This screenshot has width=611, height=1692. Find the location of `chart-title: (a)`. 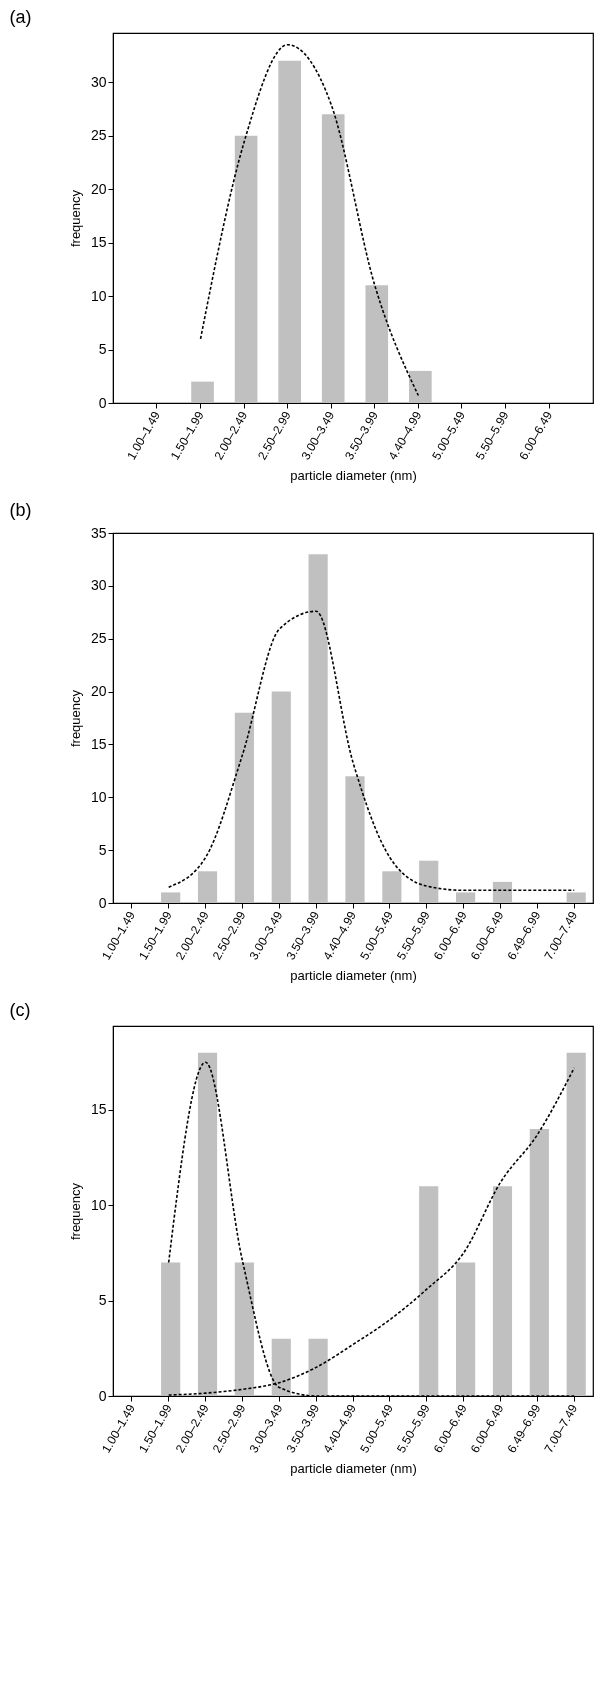

chart-title: (a) is located at coordinates (20, 17).